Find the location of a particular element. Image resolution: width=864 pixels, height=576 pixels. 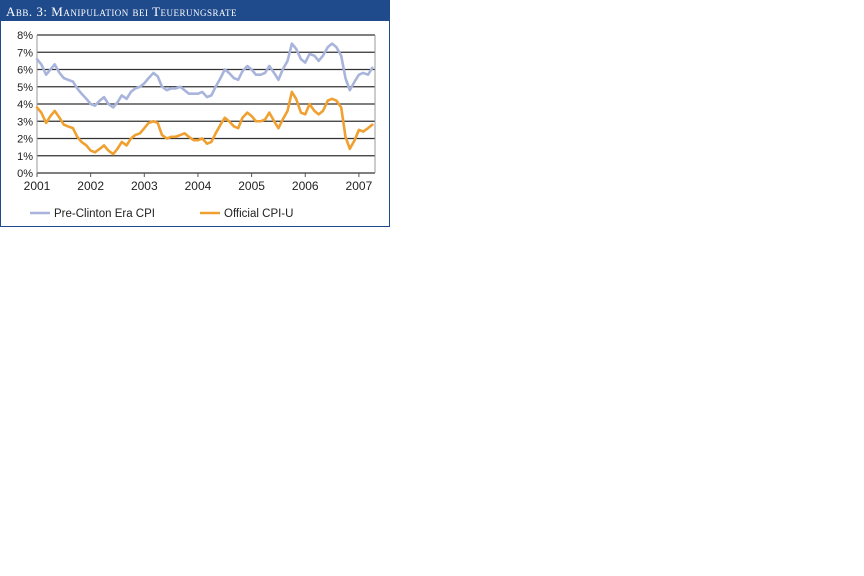

x-tick-label: 2001 is located at coordinates (37, 186).